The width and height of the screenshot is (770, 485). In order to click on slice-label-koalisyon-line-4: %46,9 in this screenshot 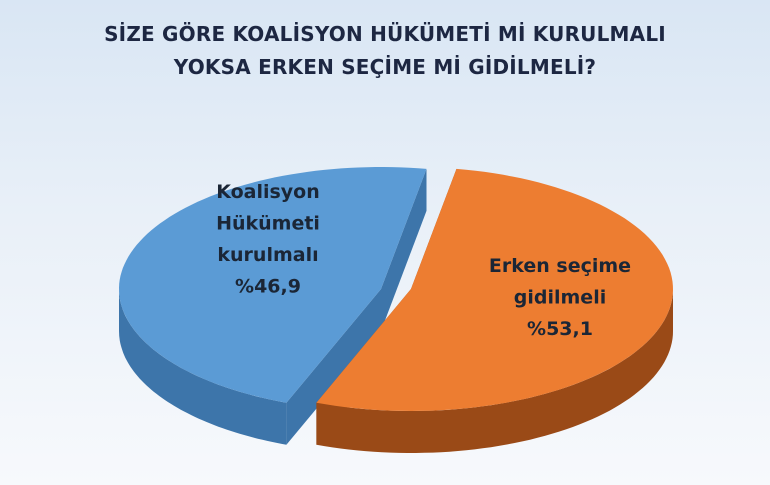, I will do `click(268, 287)`.